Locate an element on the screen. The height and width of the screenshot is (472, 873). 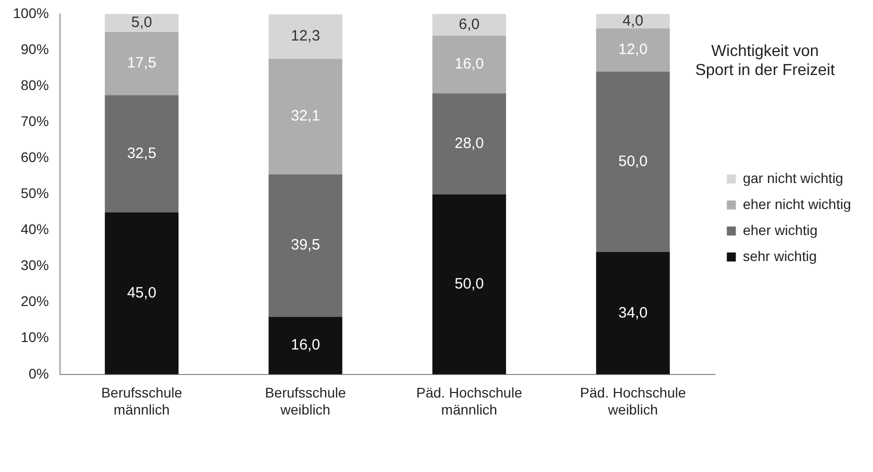
data-label: 39,5 is located at coordinates (305, 245).